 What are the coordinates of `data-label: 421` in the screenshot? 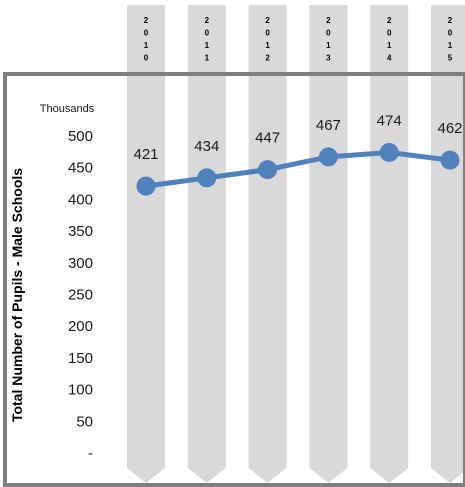 It's located at (145, 154).